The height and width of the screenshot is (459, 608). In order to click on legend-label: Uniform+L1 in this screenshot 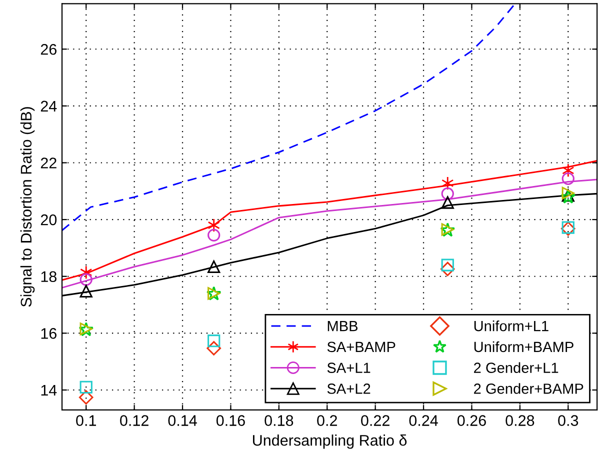, I will do `click(511, 326)`.